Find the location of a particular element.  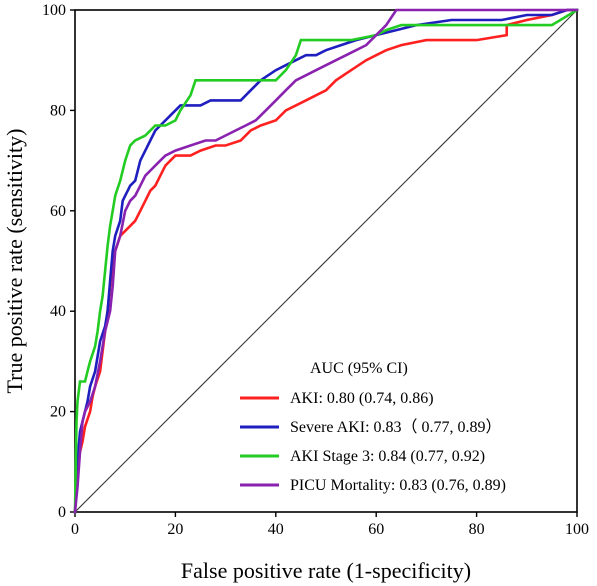

legend-label: AKI: 0.80 (0.74, 0.86) is located at coordinates (362, 398).